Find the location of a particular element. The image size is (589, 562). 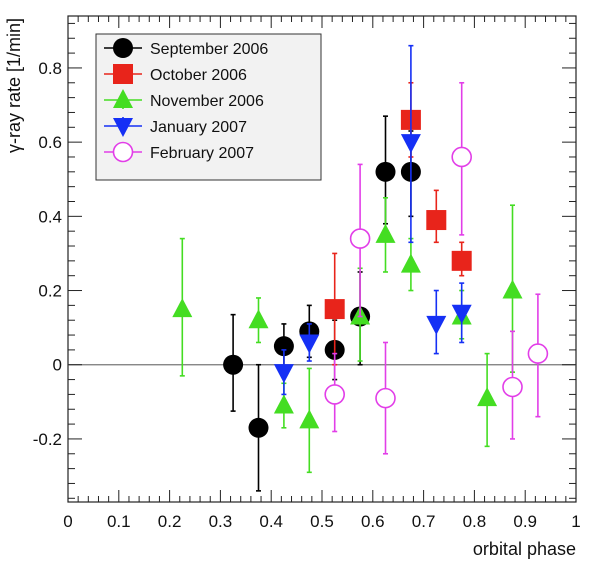

y-axis-title: γ-ray rate [1/min] is located at coordinates (14, 85).